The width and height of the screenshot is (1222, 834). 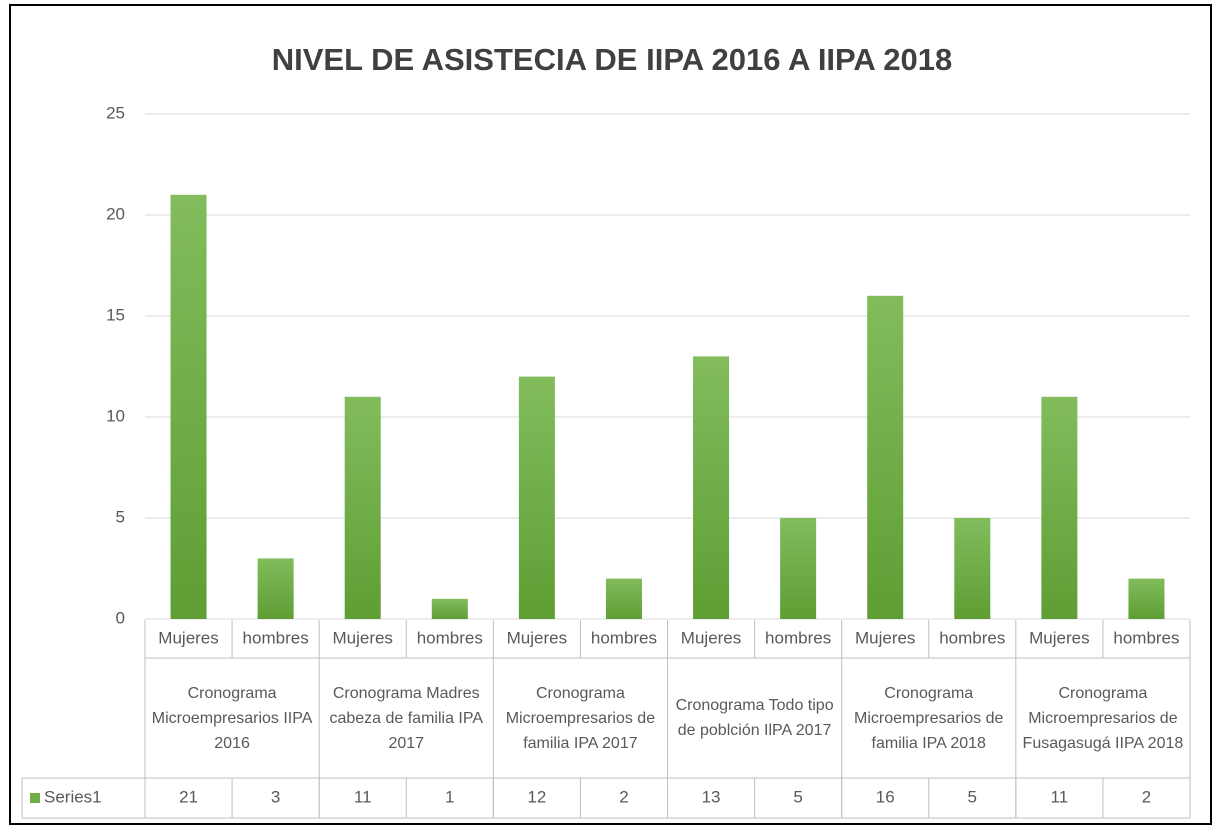 I want to click on group-label-box: Cronograma Microempresarios IIPA 2016, so click(x=232, y=718).